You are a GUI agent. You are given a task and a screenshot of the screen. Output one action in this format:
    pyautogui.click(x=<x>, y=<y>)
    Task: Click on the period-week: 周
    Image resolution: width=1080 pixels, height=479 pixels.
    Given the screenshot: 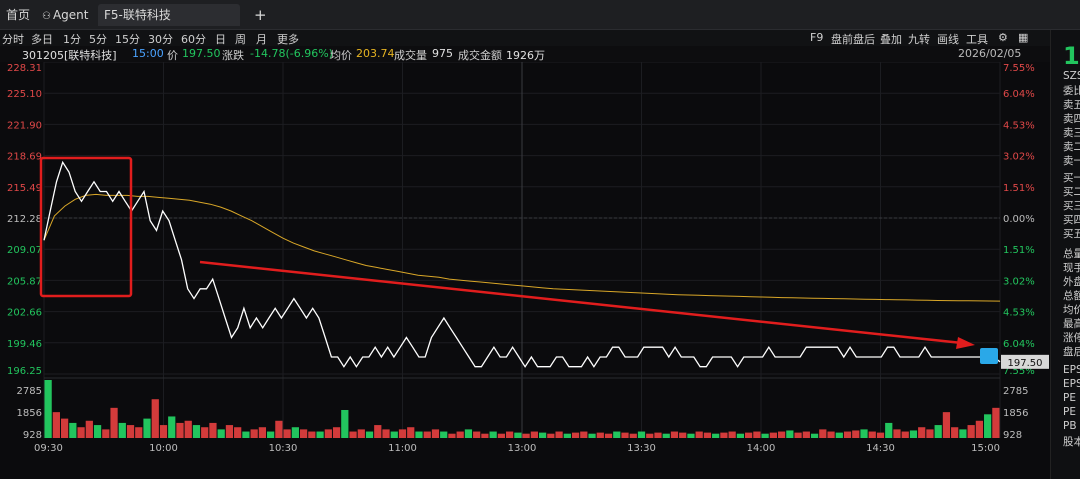 What is the action you would take?
    pyautogui.click(x=240, y=39)
    